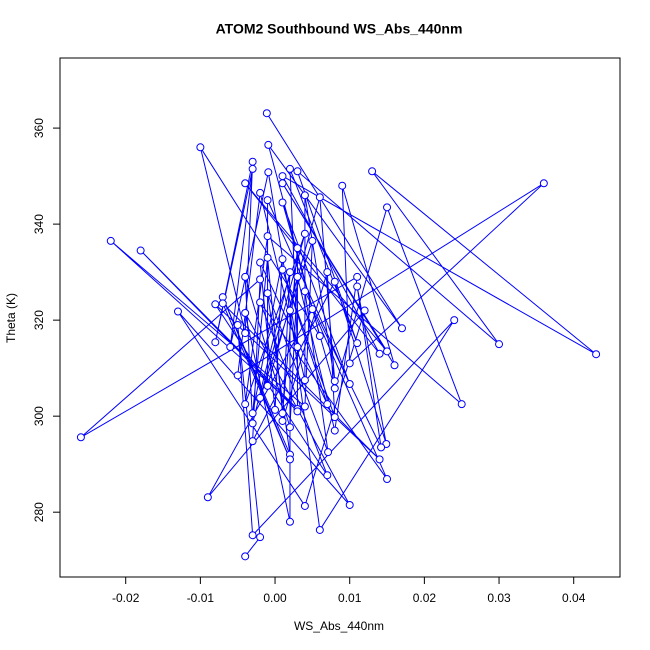 This screenshot has height=650, width=650. Describe the element at coordinates (39, 416) in the screenshot. I see `y-tick-label: 300` at that location.